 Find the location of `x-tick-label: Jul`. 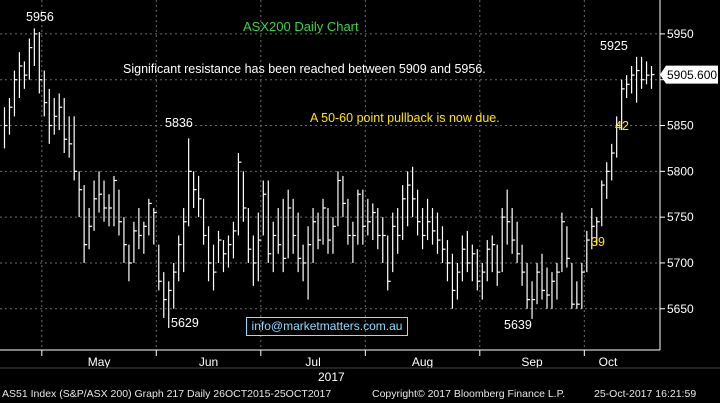

x-tick-label: Jul is located at coordinates (312, 362).